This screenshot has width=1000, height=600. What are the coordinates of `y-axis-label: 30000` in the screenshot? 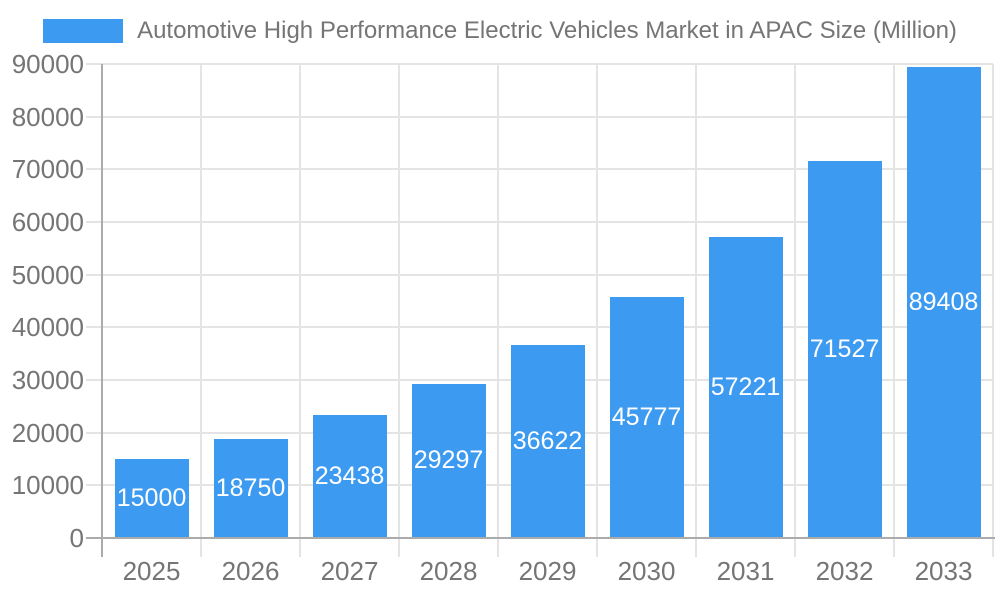 It's located at (47, 380).